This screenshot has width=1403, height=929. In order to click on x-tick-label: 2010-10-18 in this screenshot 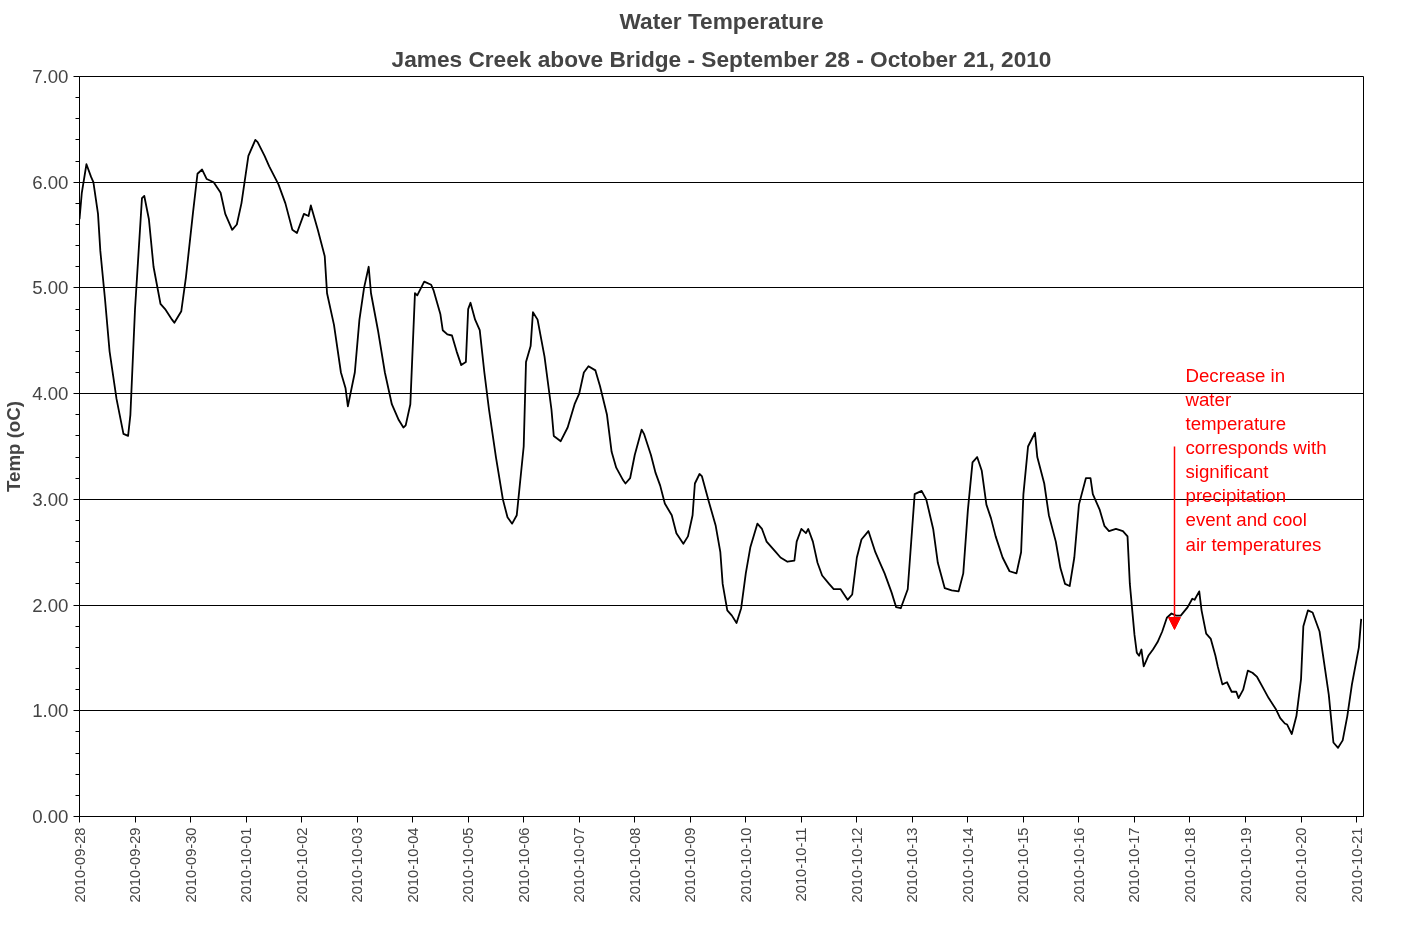, I will do `click(1189, 865)`.